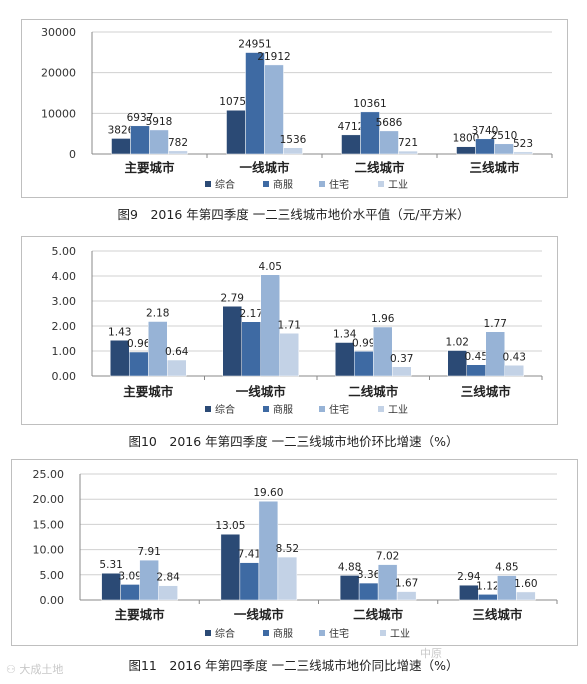 This screenshot has width=587, height=684. I want to click on data-label: 2.94, so click(469, 577).